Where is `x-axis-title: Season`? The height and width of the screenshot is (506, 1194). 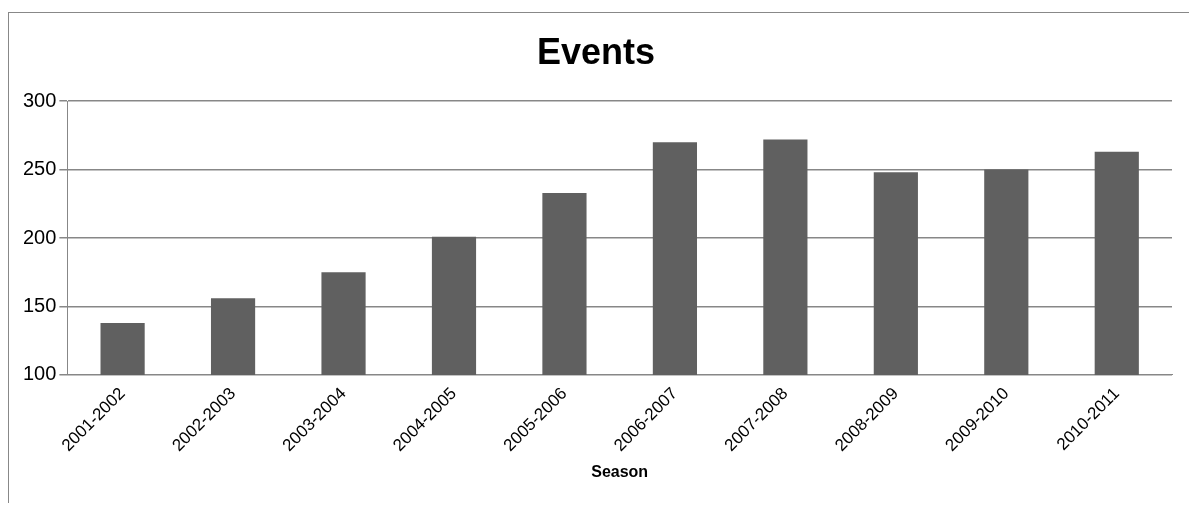
x-axis-title: Season is located at coordinates (620, 471).